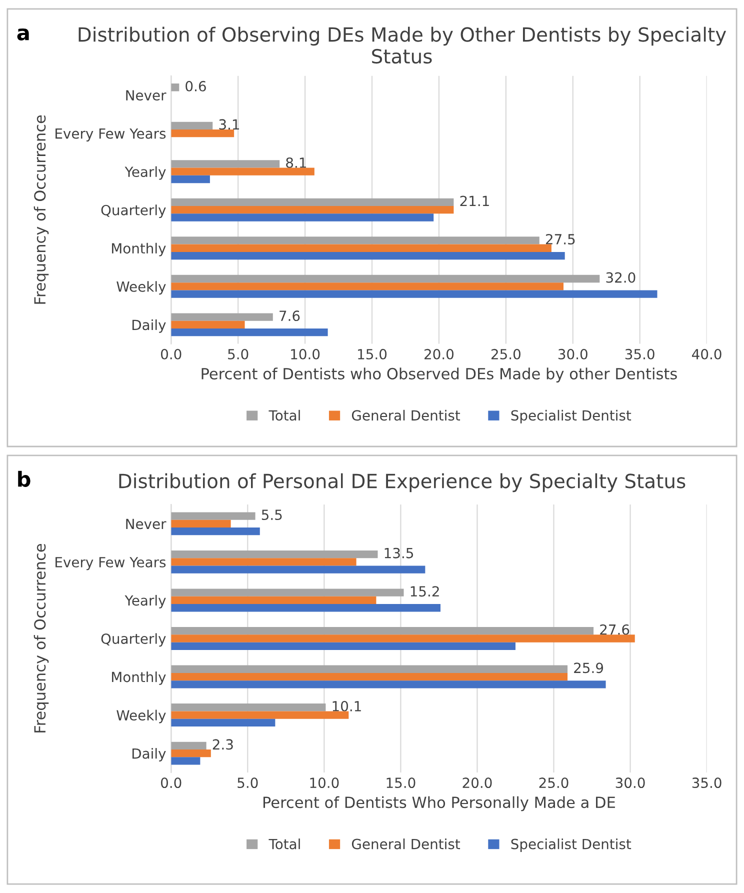 The height and width of the screenshot is (893, 744). Describe the element at coordinates (399, 553) in the screenshot. I see `data-label: 13.5` at that location.